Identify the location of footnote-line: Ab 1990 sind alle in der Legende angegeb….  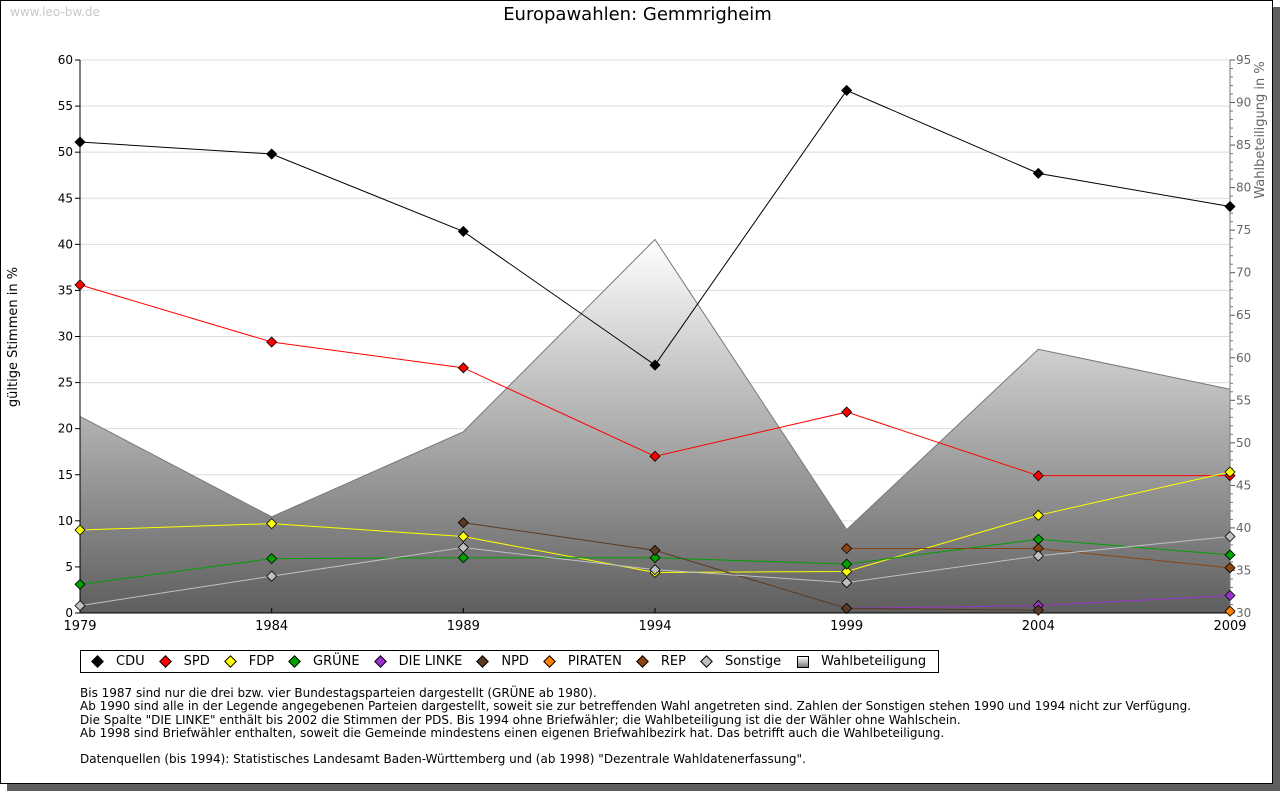
(636, 706).